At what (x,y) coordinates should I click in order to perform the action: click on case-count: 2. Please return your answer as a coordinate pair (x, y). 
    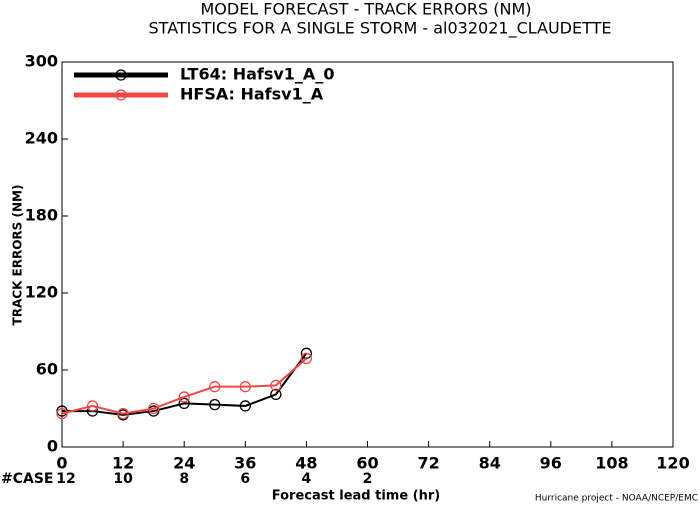
    Looking at the image, I should click on (368, 479).